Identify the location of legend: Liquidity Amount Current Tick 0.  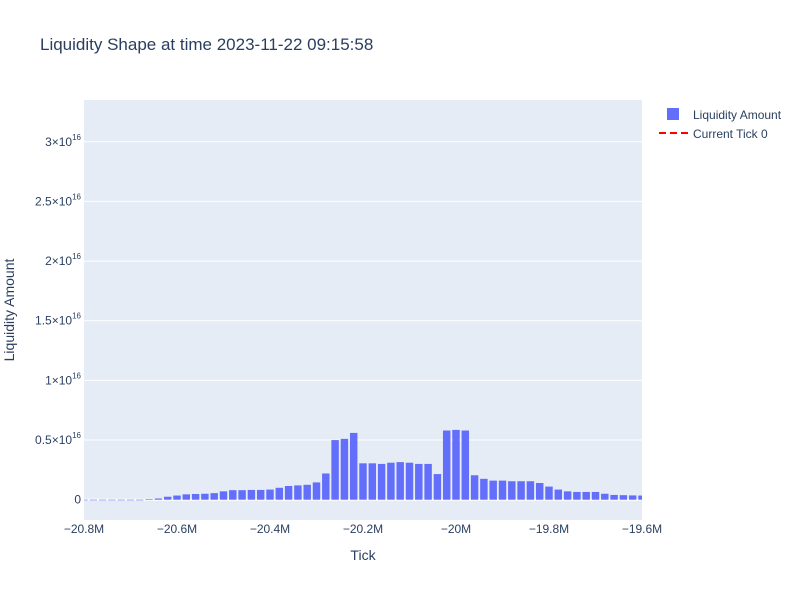
(720, 124).